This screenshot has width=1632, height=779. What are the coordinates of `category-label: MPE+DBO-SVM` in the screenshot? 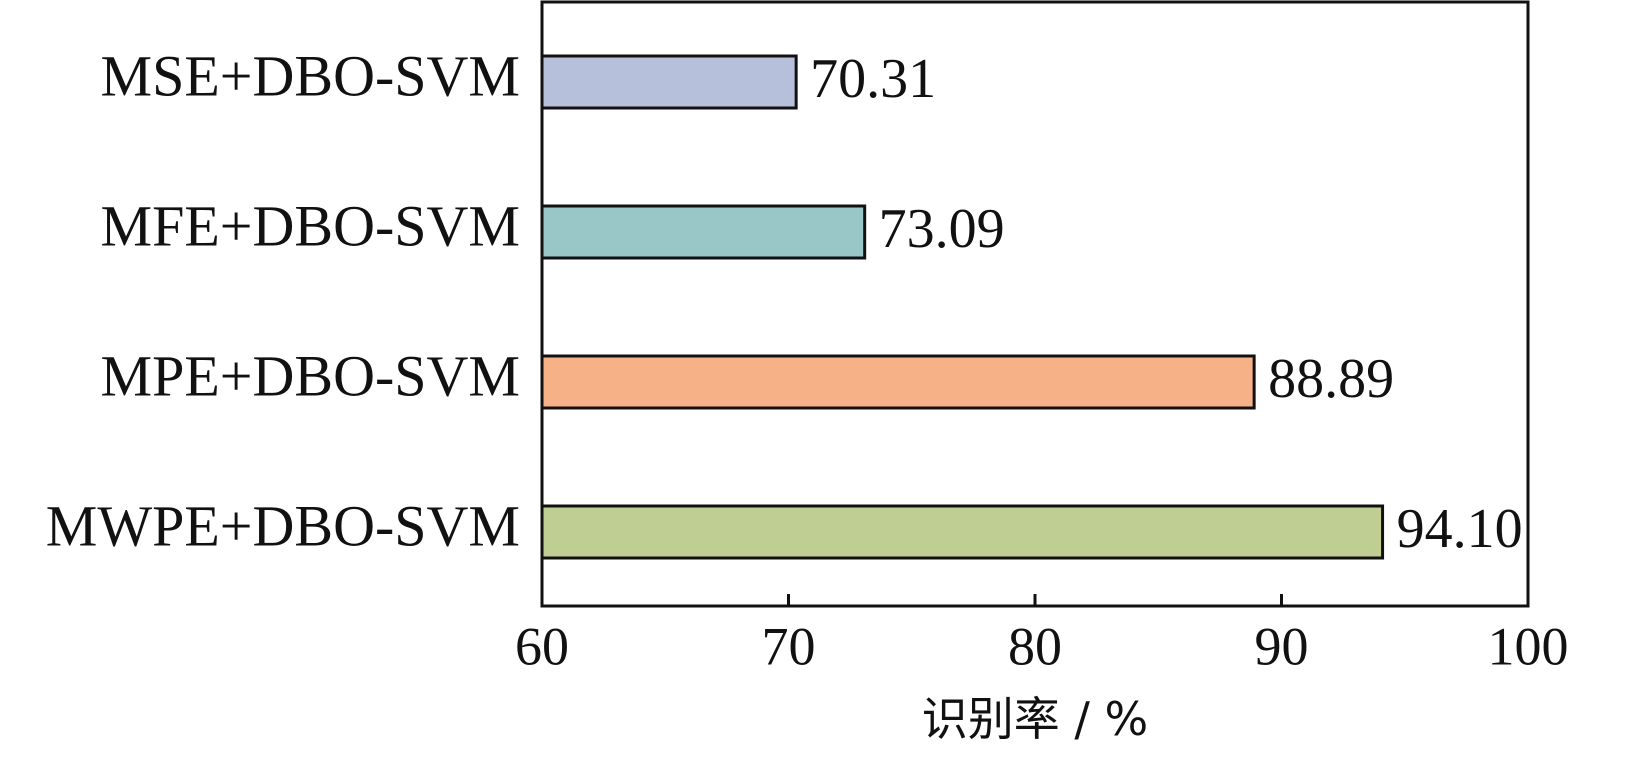 It's located at (310, 375).